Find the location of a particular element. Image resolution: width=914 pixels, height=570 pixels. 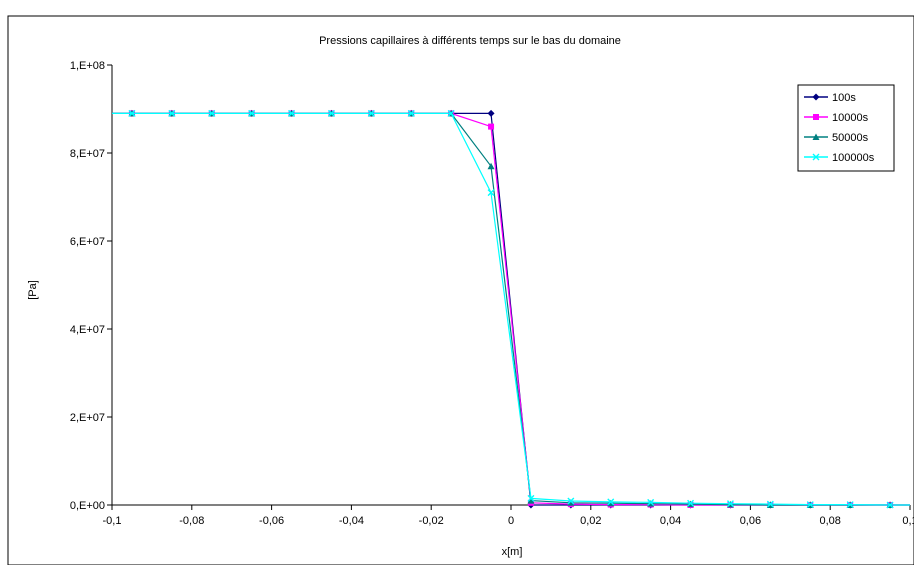

legend-label: 50000s is located at coordinates (850, 138).